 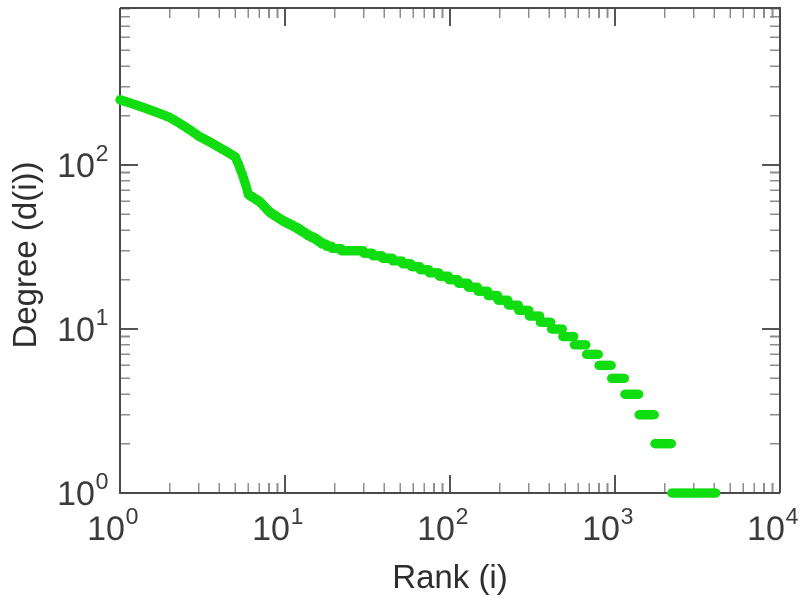 What do you see at coordinates (792, 516) in the screenshot?
I see `svg-text: 4` at bounding box center [792, 516].